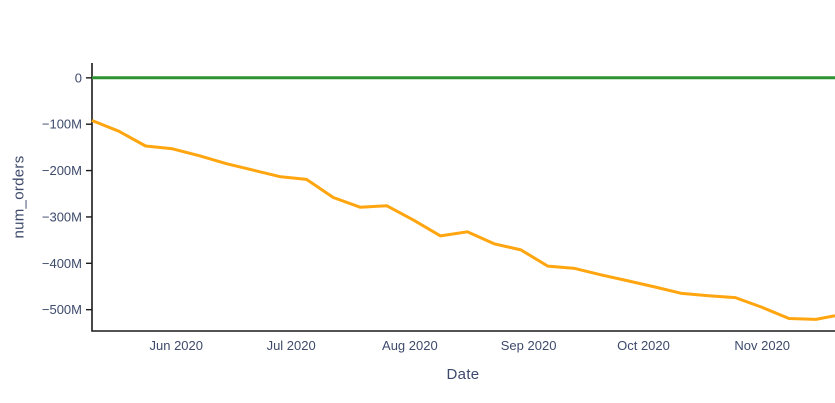 The height and width of the screenshot is (403, 835). What do you see at coordinates (62, 124) in the screenshot?
I see `y-tick-label: −100M` at bounding box center [62, 124].